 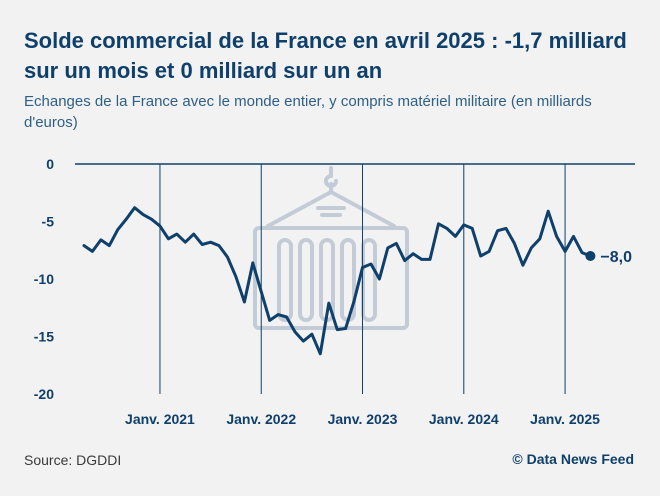 What do you see at coordinates (44, 337) in the screenshot?
I see `y-tick-label: -15` at bounding box center [44, 337].